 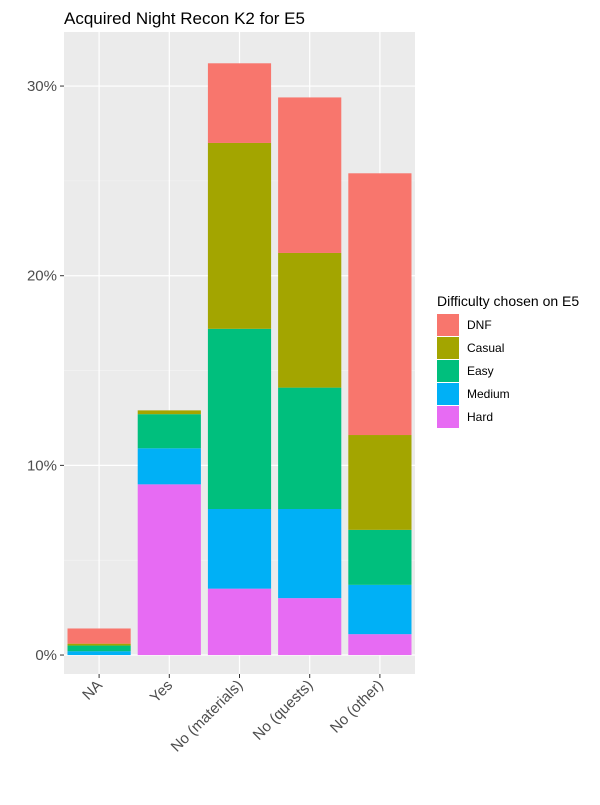 What do you see at coordinates (488, 394) in the screenshot?
I see `legend-label-medium: Medium` at bounding box center [488, 394].